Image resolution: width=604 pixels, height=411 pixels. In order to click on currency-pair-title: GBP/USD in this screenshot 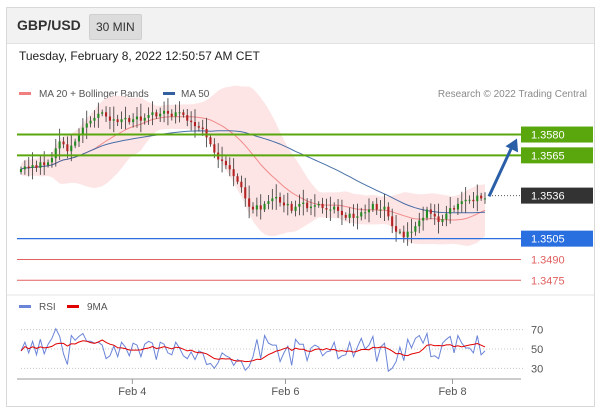, I will do `click(49, 25)`.